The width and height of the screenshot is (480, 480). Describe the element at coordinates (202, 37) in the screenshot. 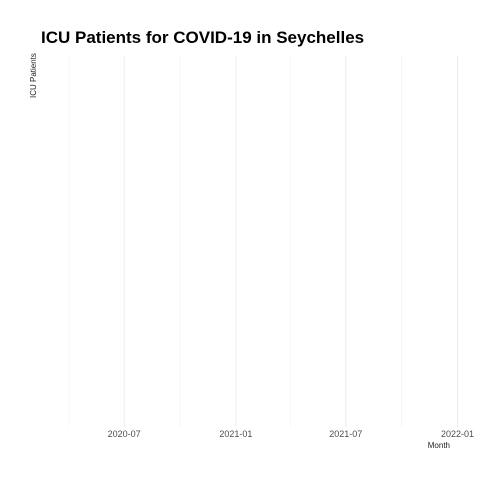

I see `chart-title: ICU Patients for COVID-19 in Seychelles` at that location.